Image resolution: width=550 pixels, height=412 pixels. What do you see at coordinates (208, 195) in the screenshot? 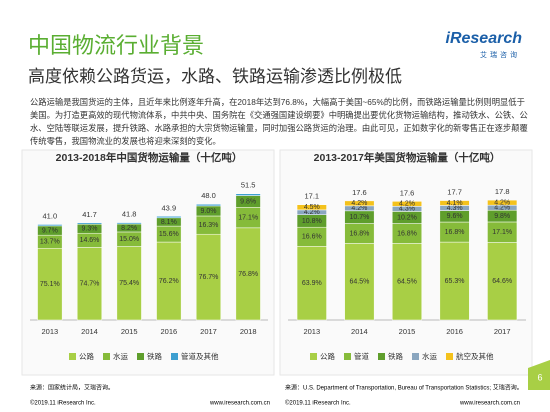
I see `total-label: 48.0` at bounding box center [208, 195].